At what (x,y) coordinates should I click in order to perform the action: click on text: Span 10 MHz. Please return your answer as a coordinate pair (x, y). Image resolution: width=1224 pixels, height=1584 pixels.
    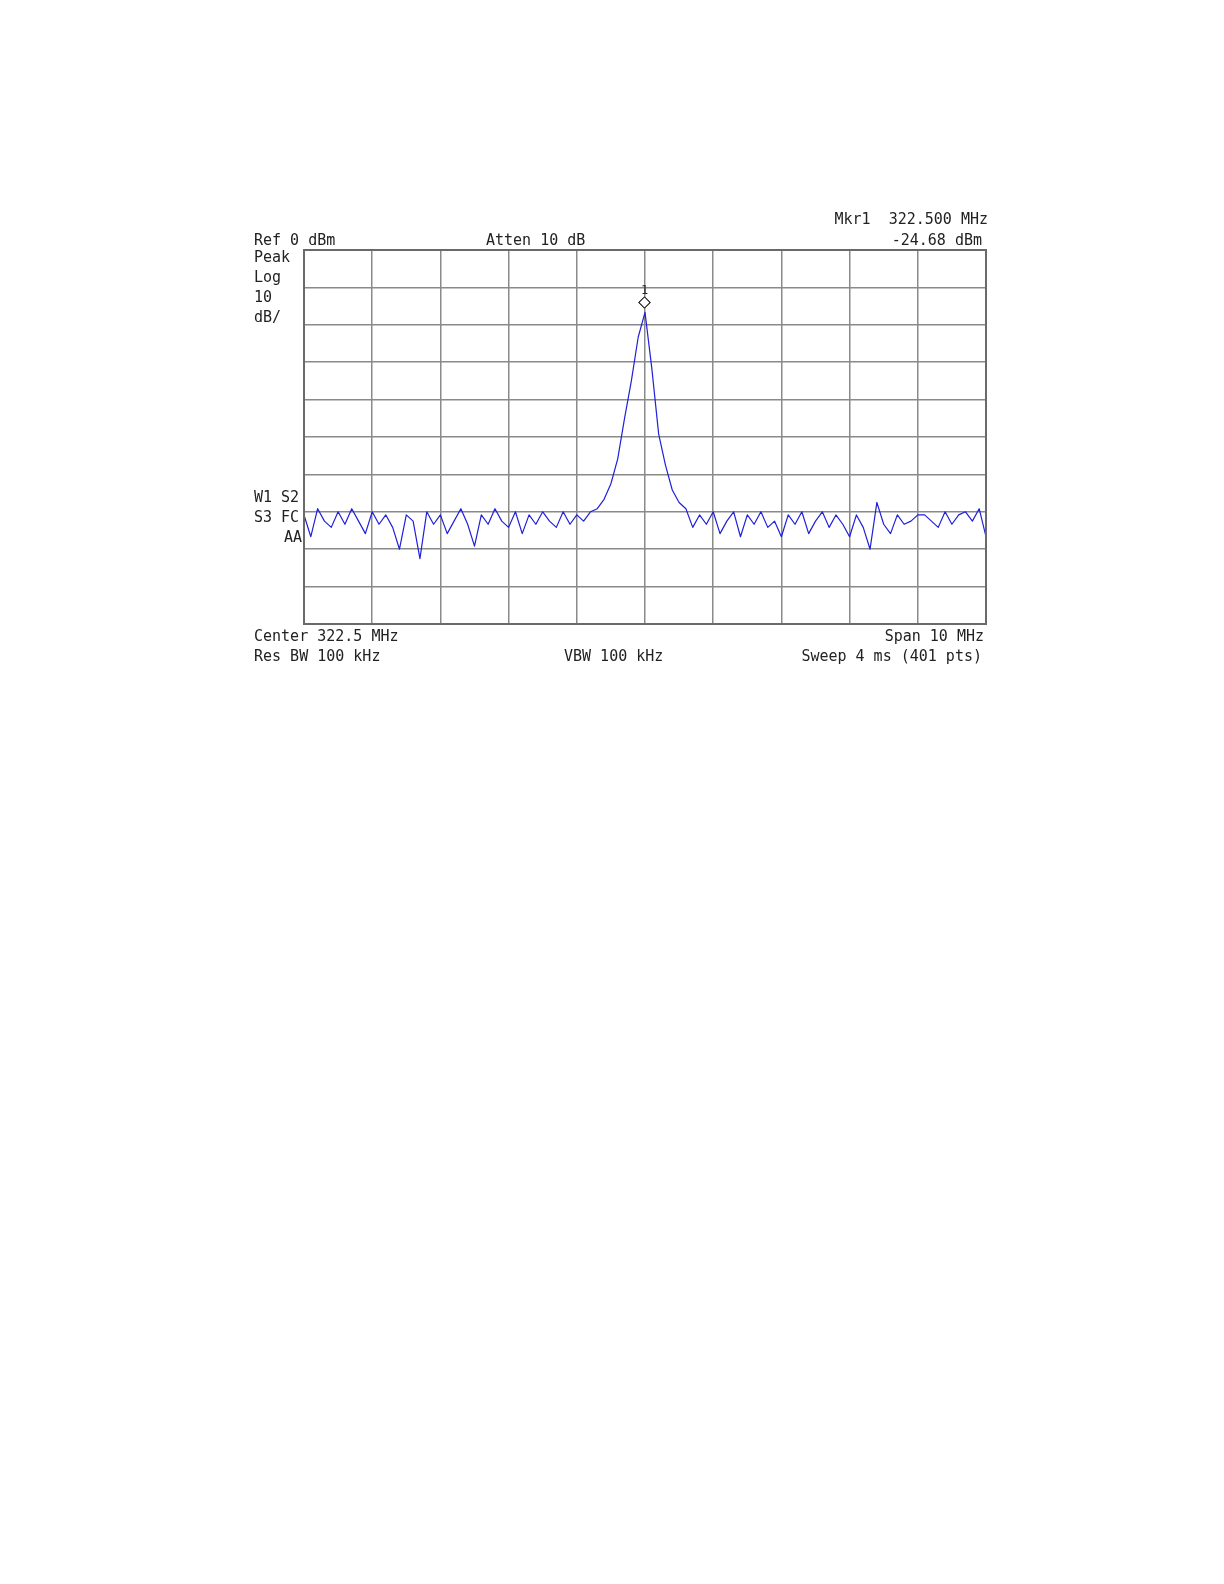
    Looking at the image, I should click on (934, 636).